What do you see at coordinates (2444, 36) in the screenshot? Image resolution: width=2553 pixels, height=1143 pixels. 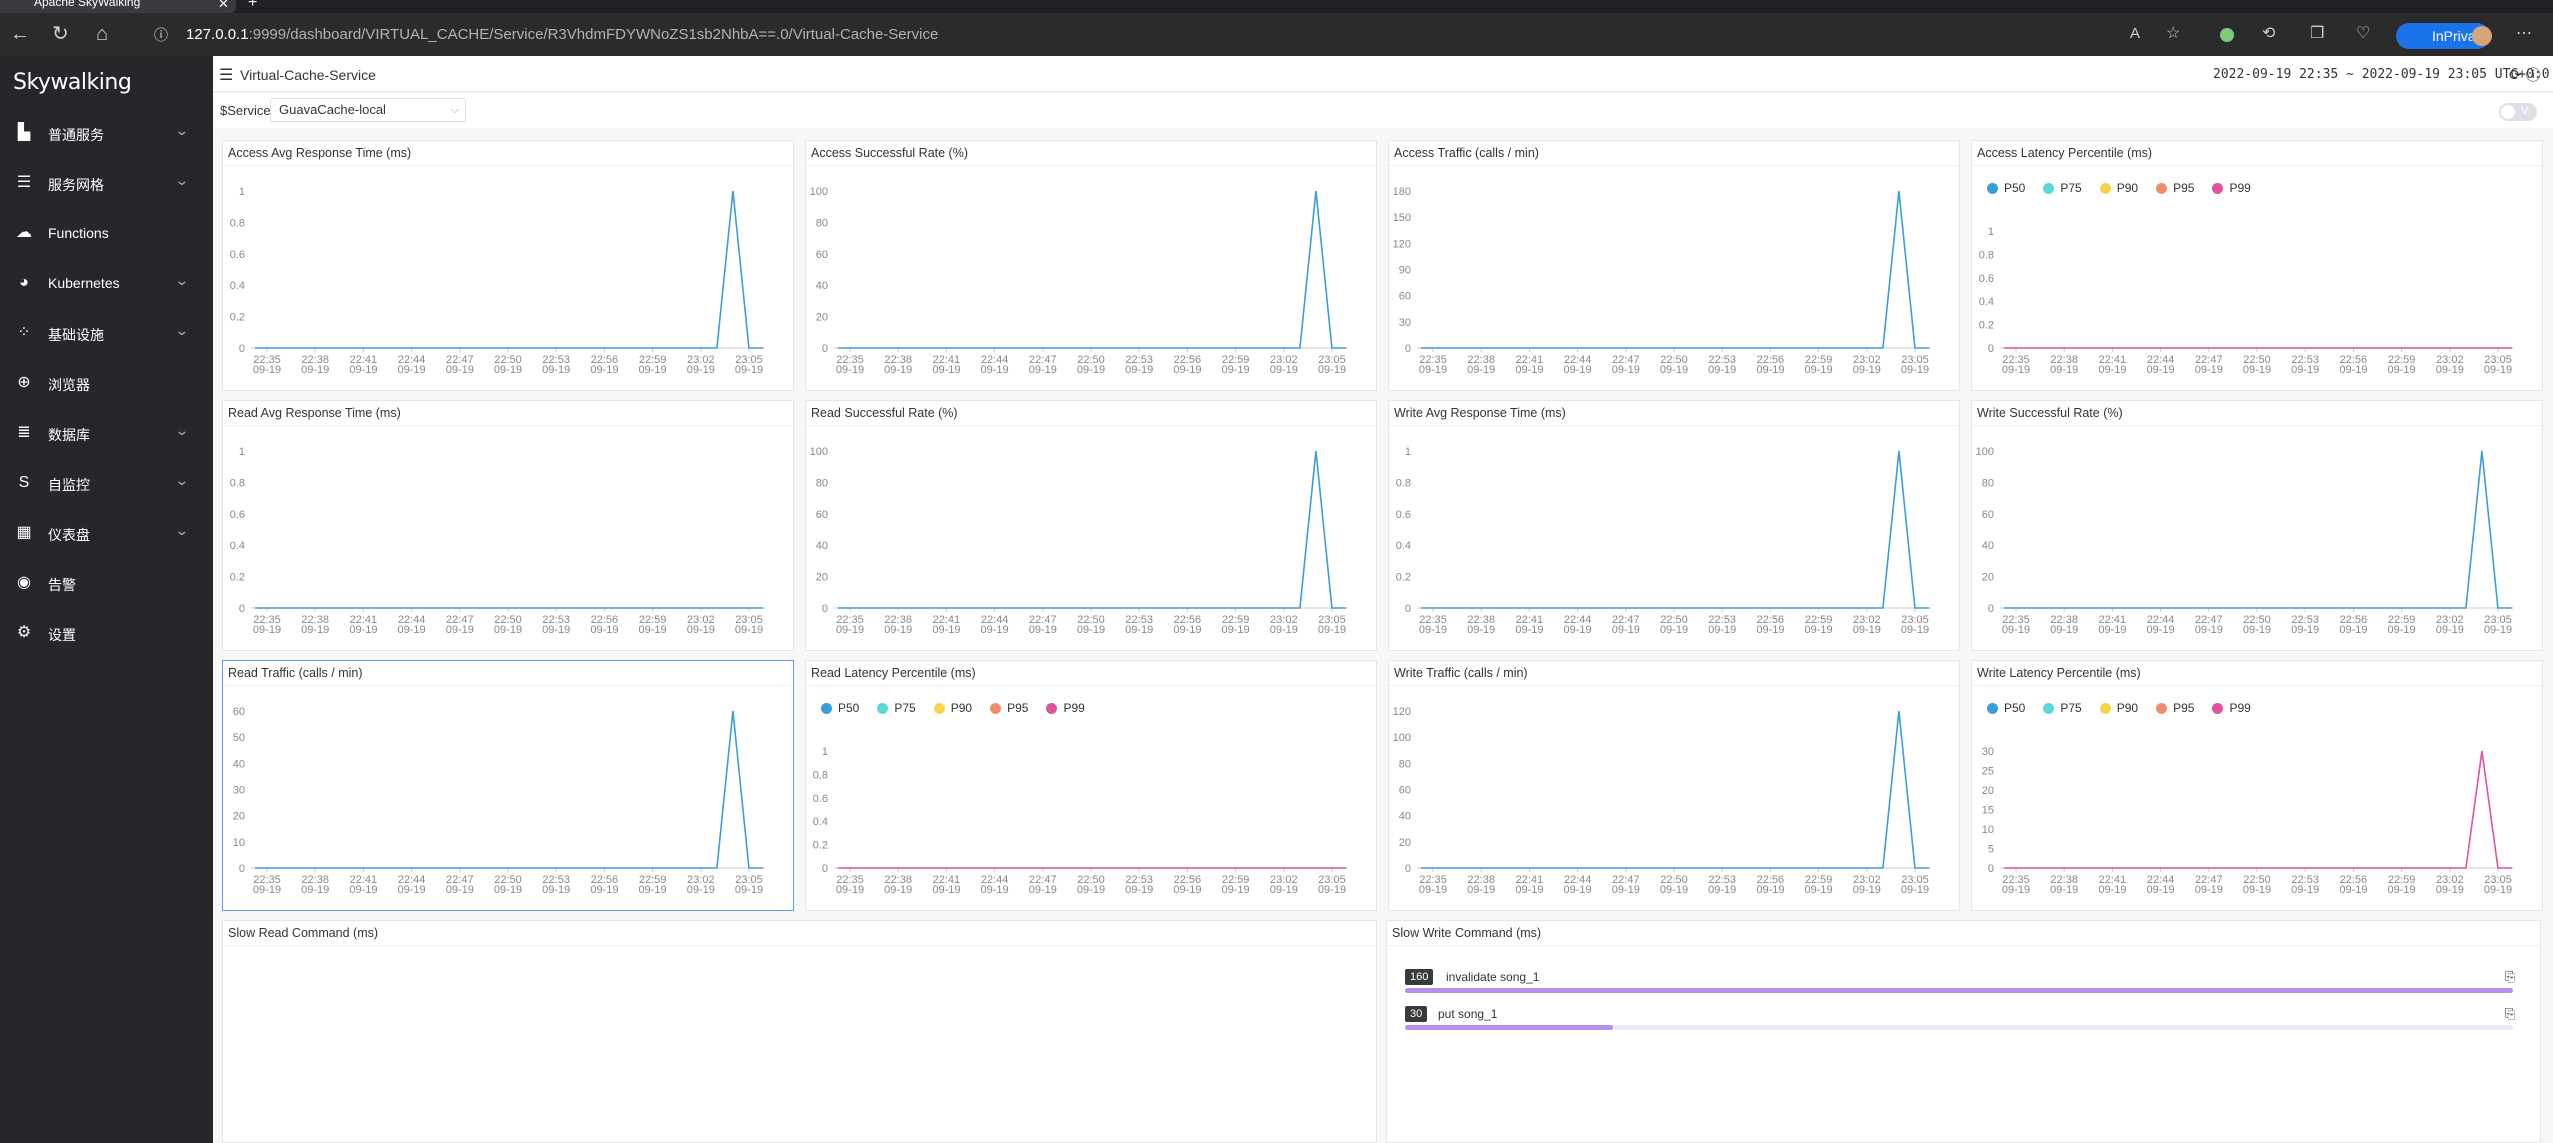 I see `inprivate-button: InPrivate` at bounding box center [2444, 36].